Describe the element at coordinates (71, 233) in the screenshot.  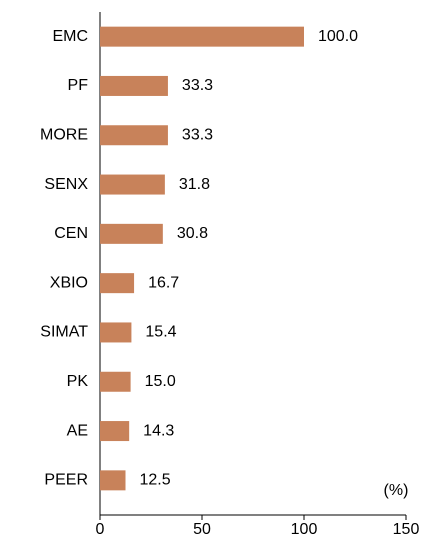
I see `y-tick-label: CEN` at that location.